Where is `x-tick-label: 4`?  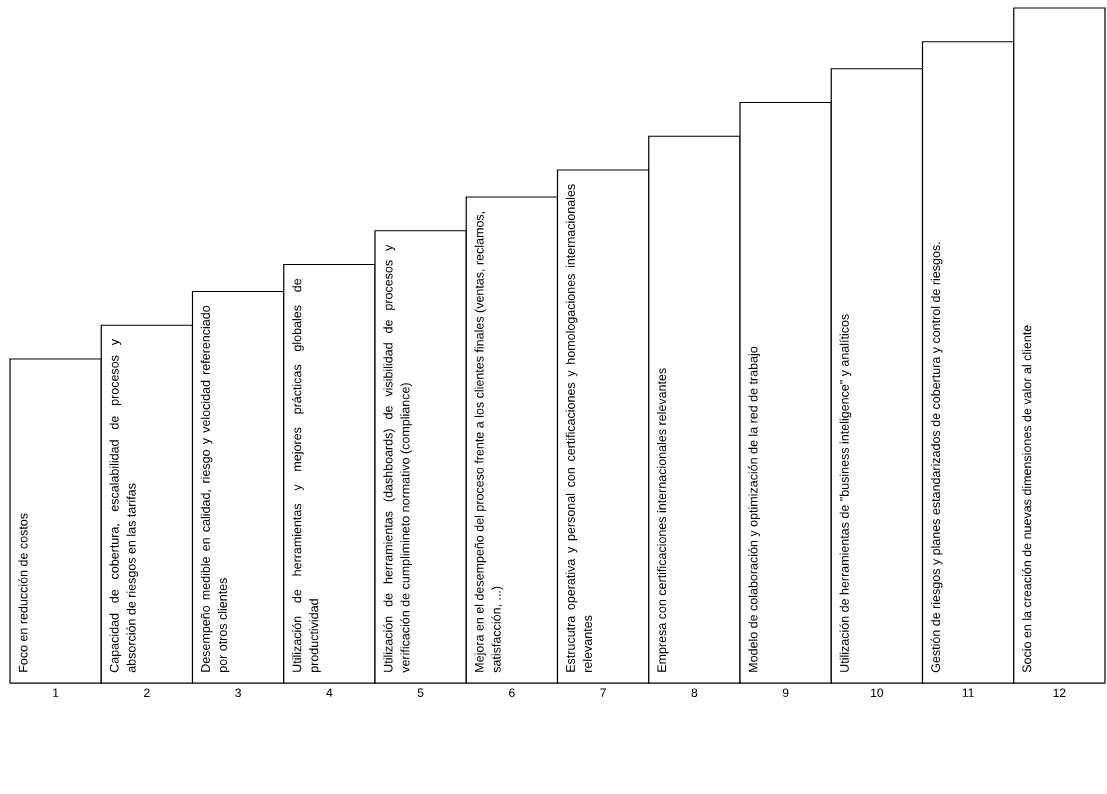
x-tick-label: 4 is located at coordinates (329, 692).